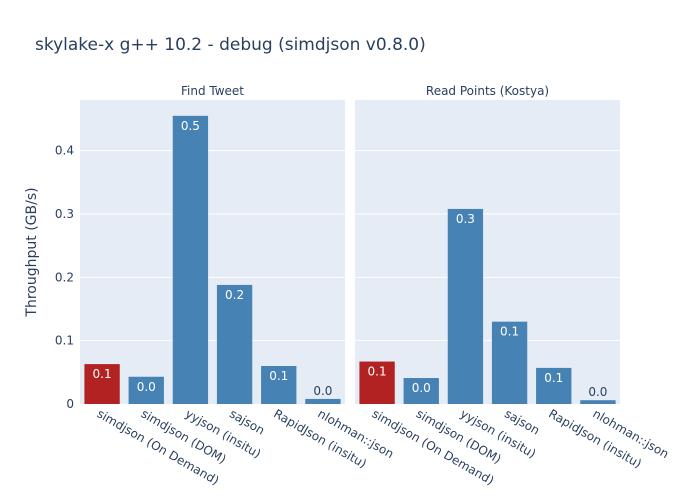 Image resolution: width=700 pixels, height=500 pixels. What do you see at coordinates (212, 91) in the screenshot?
I see `facet-title: Find Tweet` at bounding box center [212, 91].